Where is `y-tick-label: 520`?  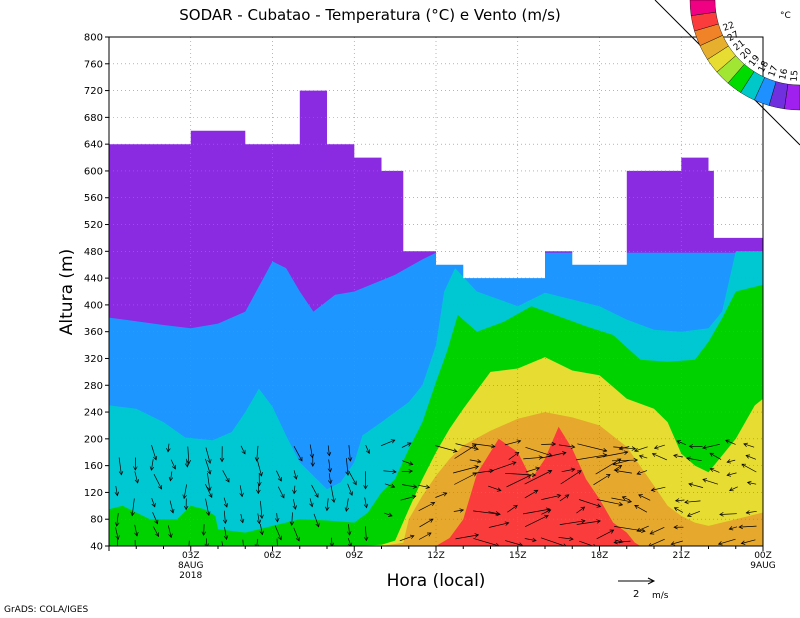
y-tick-label: 520 is located at coordinates (93, 225).